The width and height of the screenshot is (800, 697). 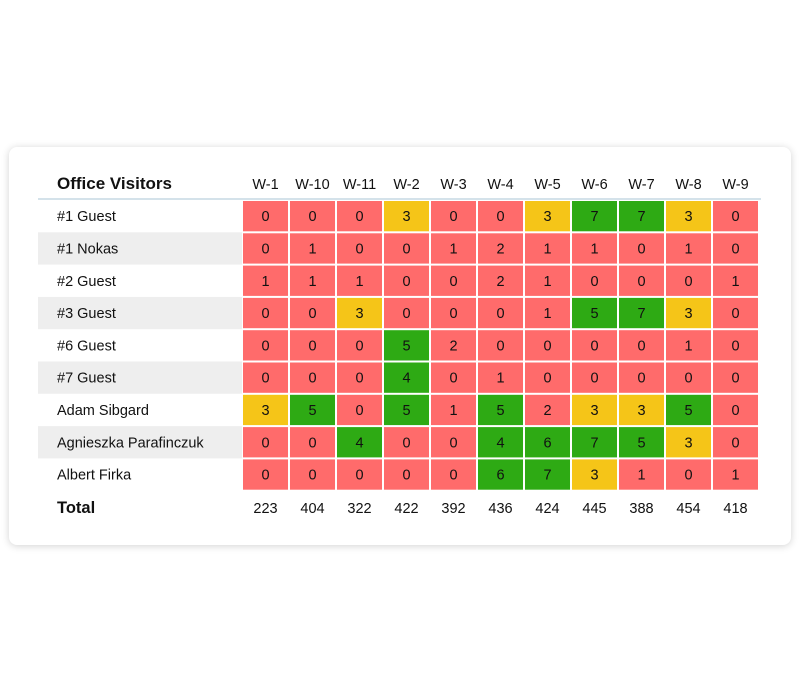 I want to click on column-total: 223, so click(x=265, y=509).